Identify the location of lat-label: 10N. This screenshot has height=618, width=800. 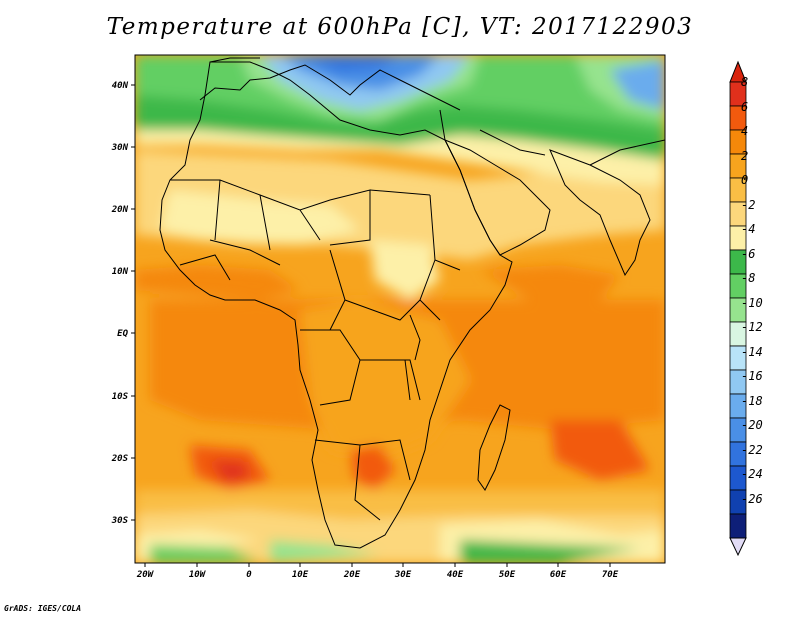
(120, 272).